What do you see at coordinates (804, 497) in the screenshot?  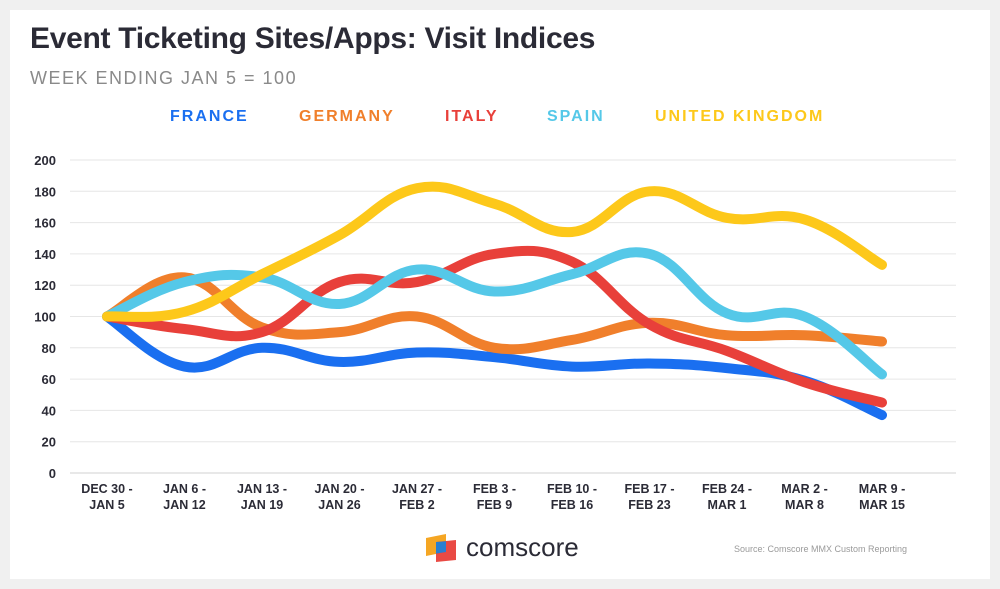 I see `x-tick-label: MAR 2 -MAR 8` at bounding box center [804, 497].